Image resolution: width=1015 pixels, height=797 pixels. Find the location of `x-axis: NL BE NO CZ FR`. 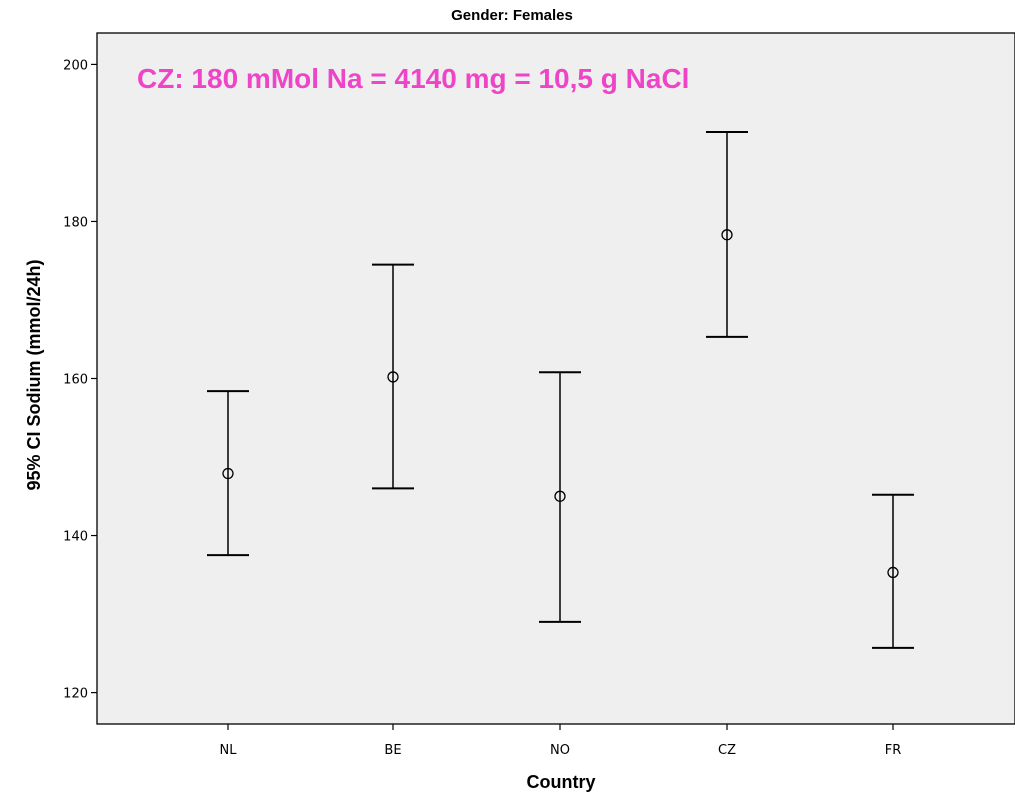

x-axis: NL BE NO CZ FR is located at coordinates (561, 741).